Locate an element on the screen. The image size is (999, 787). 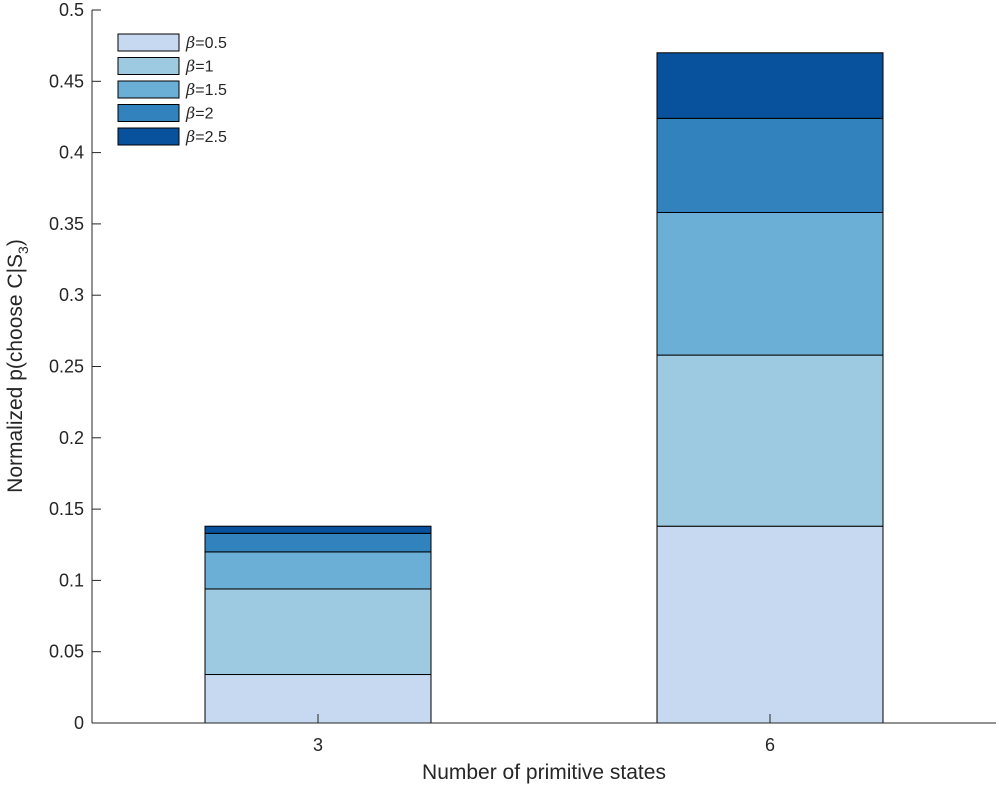
legend: β=0.5β=1β=1.5β=2β=2.5 is located at coordinates (172, 89).